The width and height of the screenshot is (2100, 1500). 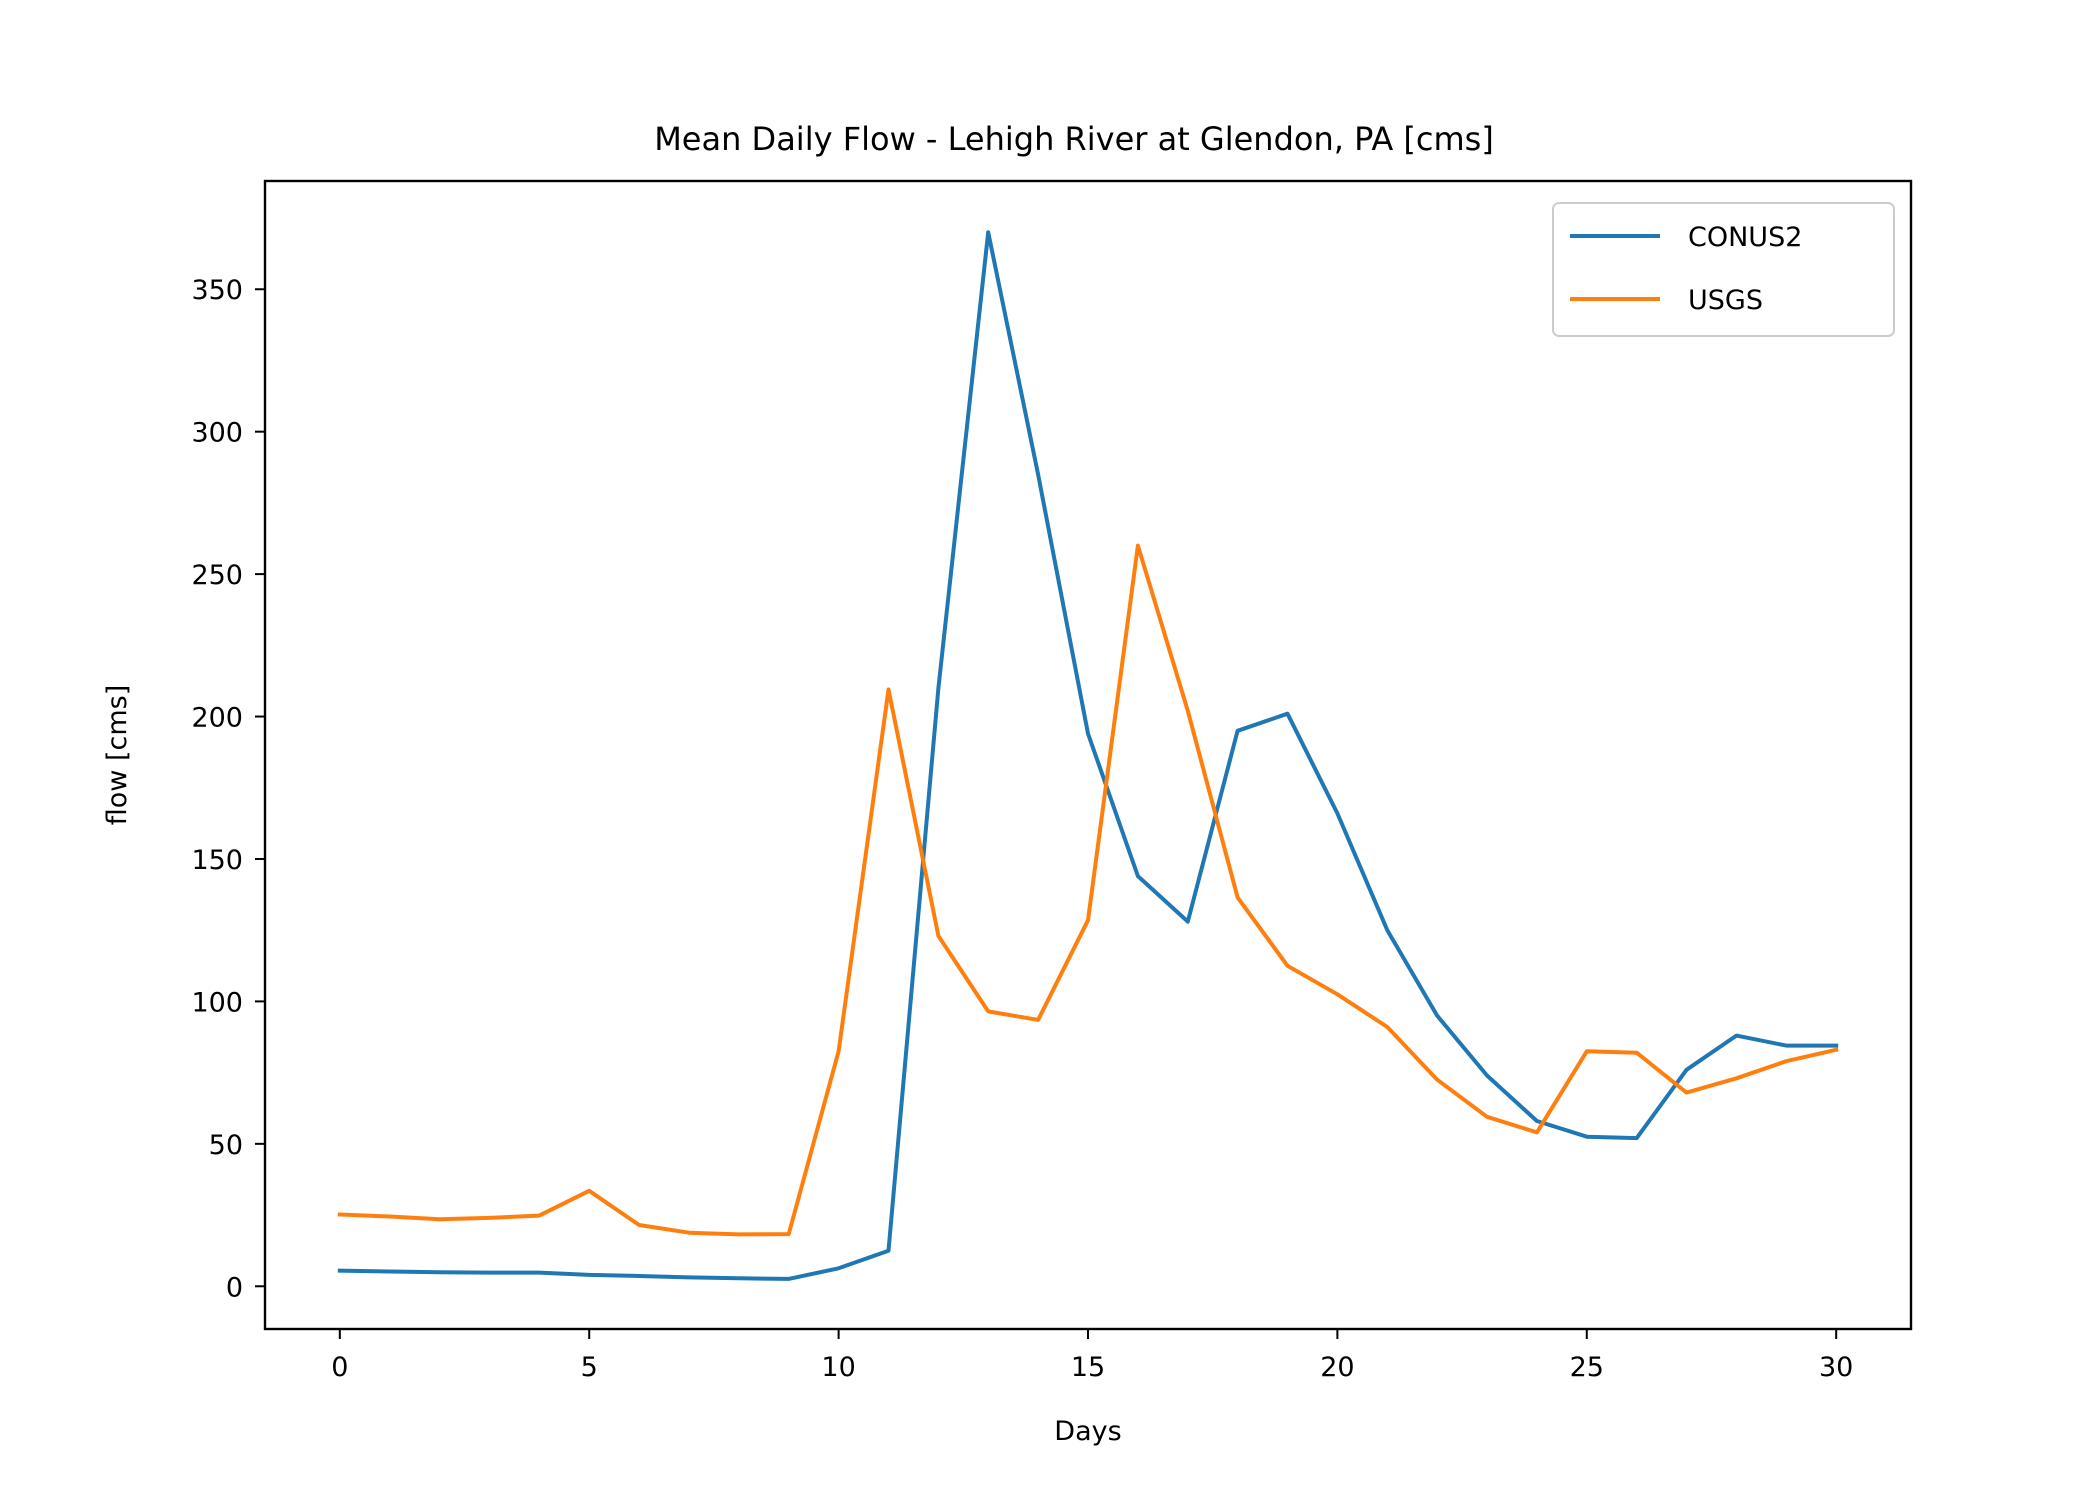 What do you see at coordinates (217, 575) in the screenshot?
I see `y-tick-label: 250` at bounding box center [217, 575].